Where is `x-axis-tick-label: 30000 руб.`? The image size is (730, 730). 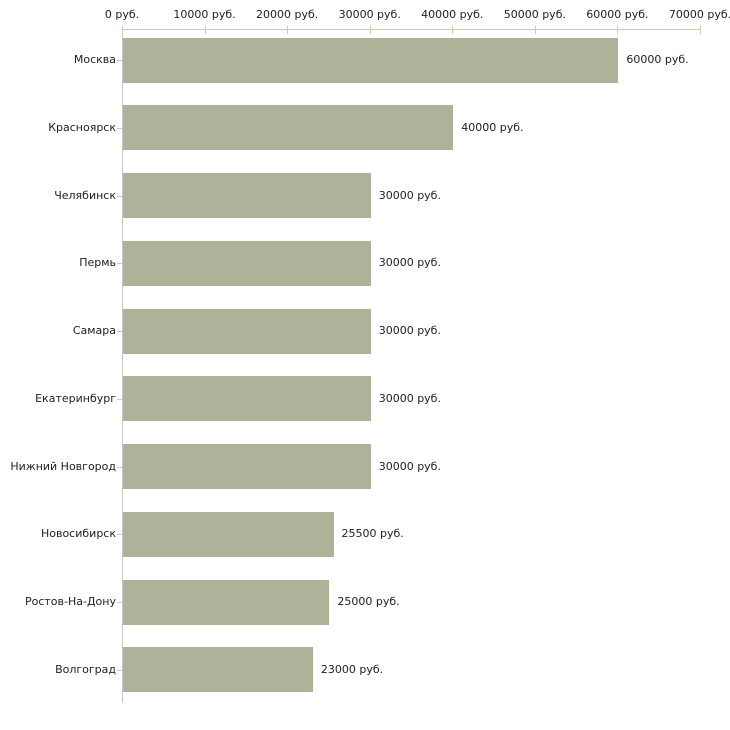
x-axis-tick-label: 30000 руб. is located at coordinates (369, 14).